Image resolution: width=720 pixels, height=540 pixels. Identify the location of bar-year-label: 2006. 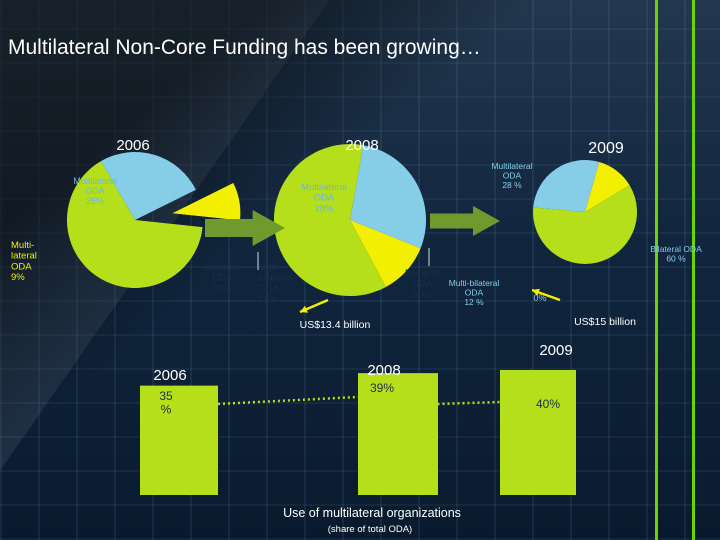
(169, 375).